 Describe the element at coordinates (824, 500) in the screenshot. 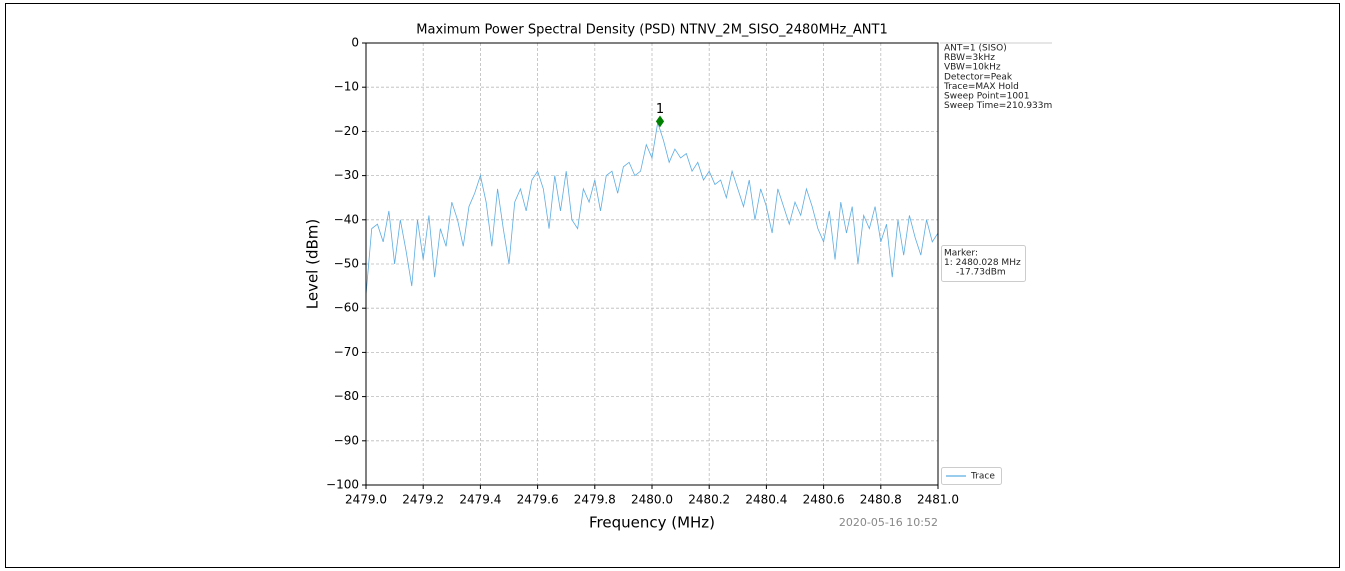

I see `x-tick-label: 2480.6` at that location.